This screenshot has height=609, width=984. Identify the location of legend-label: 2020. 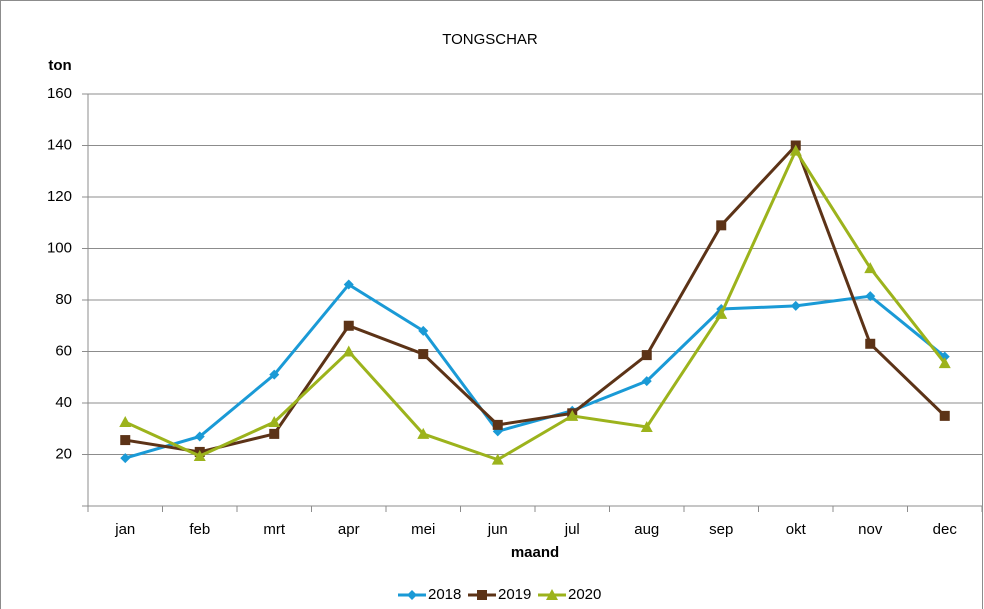
(584, 594).